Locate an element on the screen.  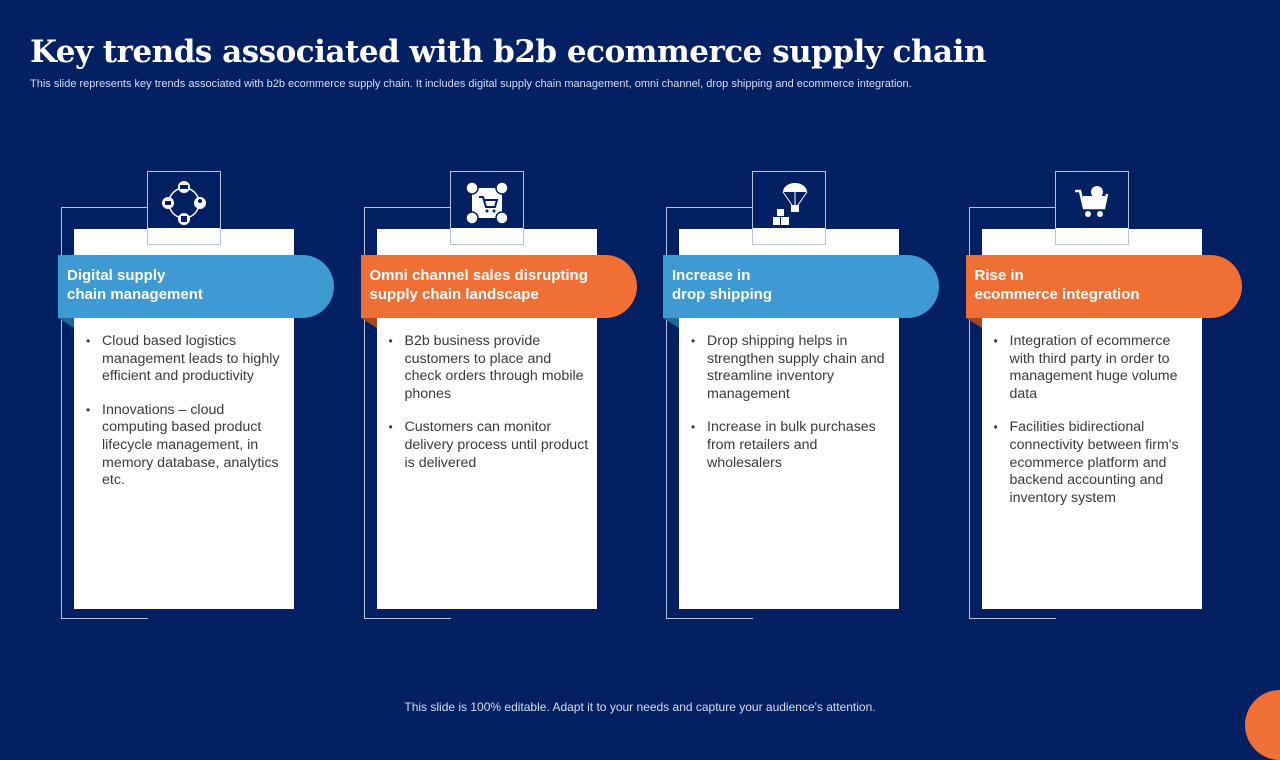
card-heading: Increase in drop shipping is located at coordinates (801, 286).